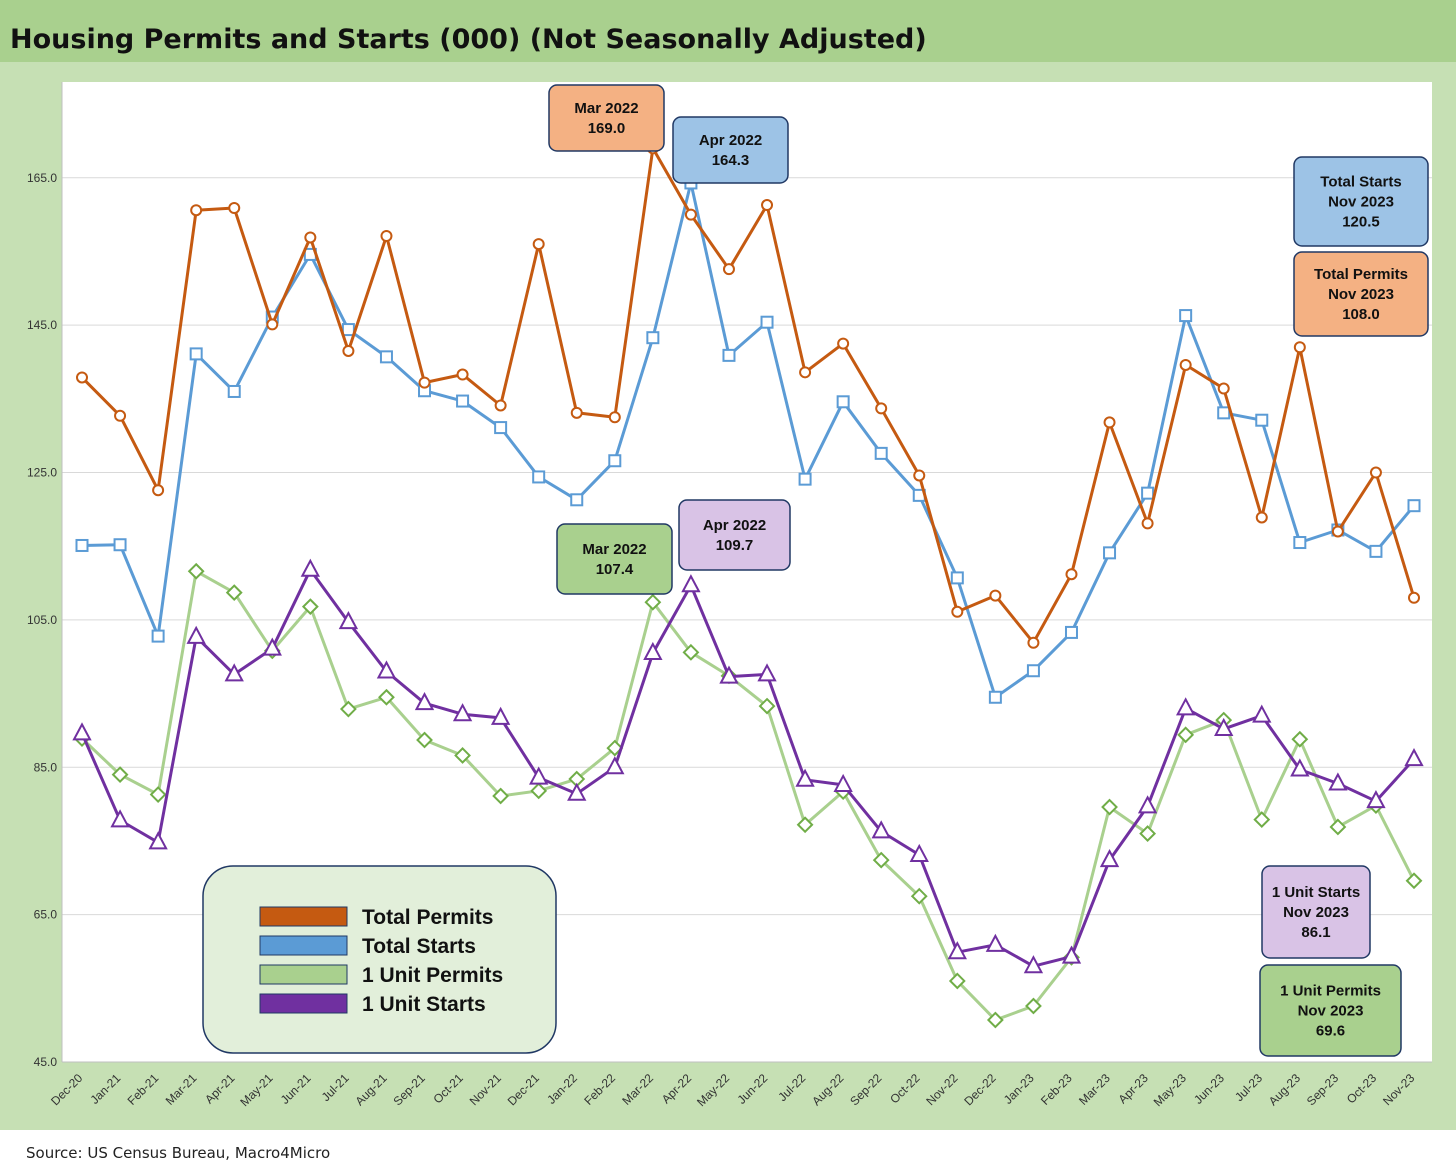  What do you see at coordinates (1019, 1089) in the screenshot?
I see `x-tick-label: Jan-23` at bounding box center [1019, 1089].